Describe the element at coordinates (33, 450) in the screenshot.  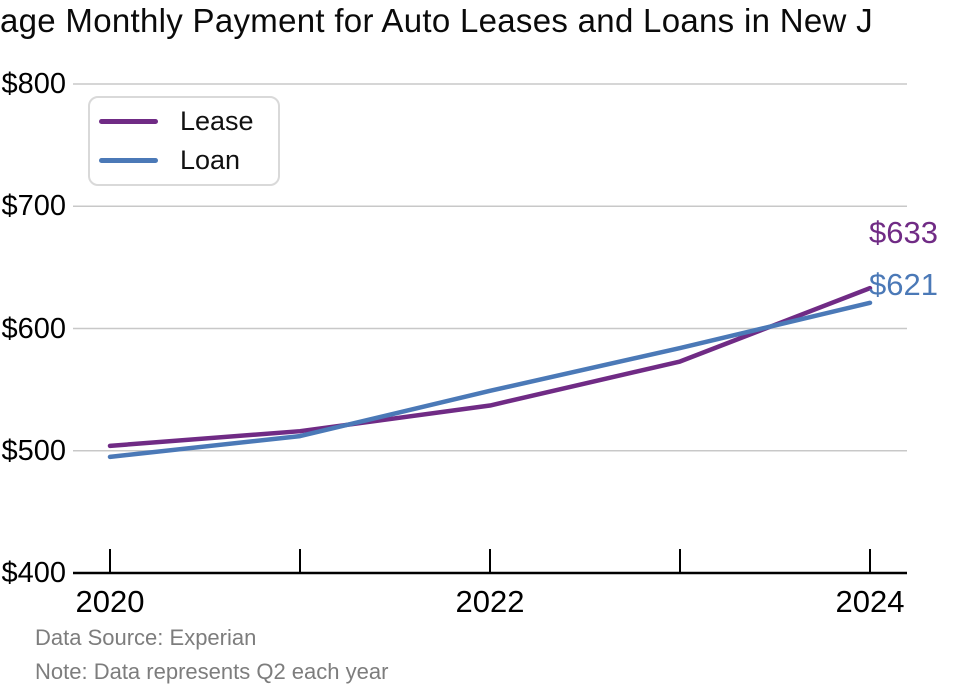
I see `y-tick-label-500: $500` at that location.